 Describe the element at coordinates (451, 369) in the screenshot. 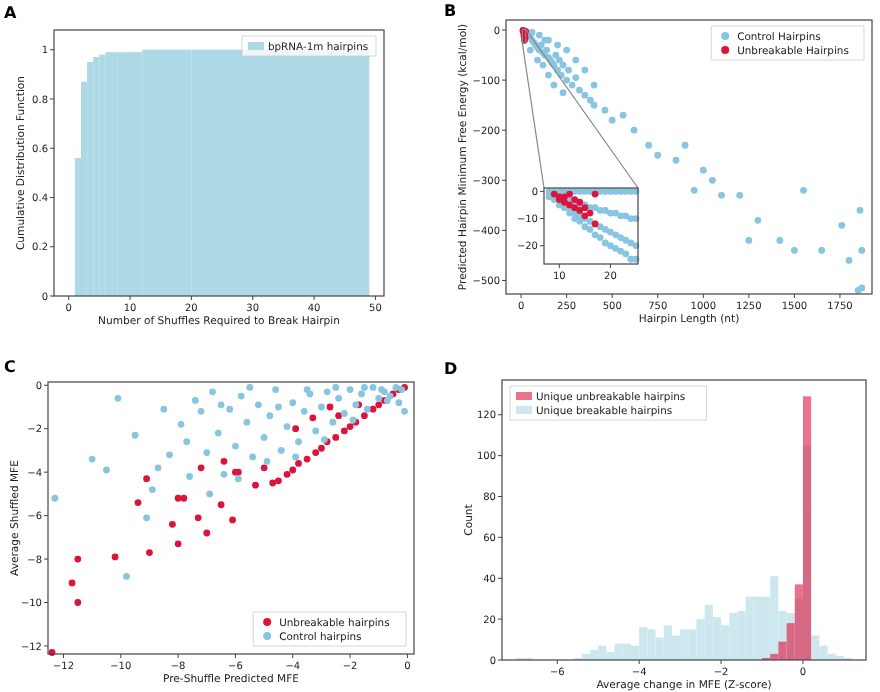

I see `chart-title: D` at that location.